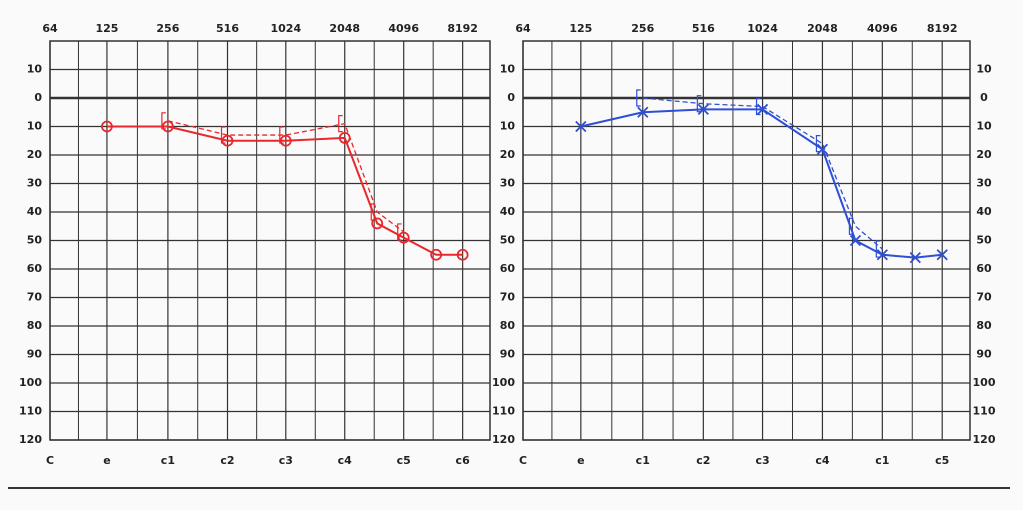  Describe the element at coordinates (227, 28) in the screenshot. I see `x-tick-label: 516` at that location.